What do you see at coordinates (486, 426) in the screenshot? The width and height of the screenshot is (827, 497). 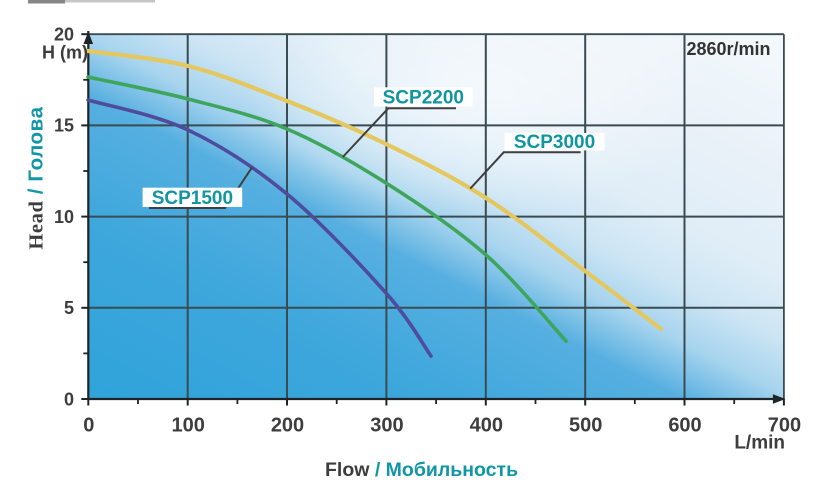 I see `svg-text: 400` at bounding box center [486, 426].